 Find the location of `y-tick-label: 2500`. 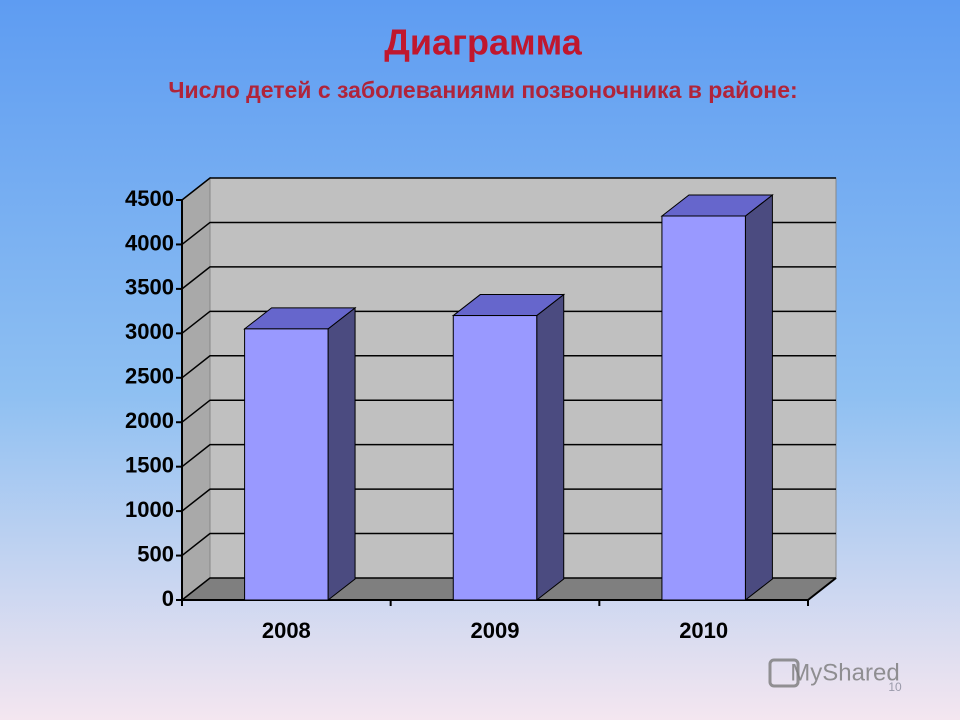

y-tick-label: 2500 is located at coordinates (149, 376).